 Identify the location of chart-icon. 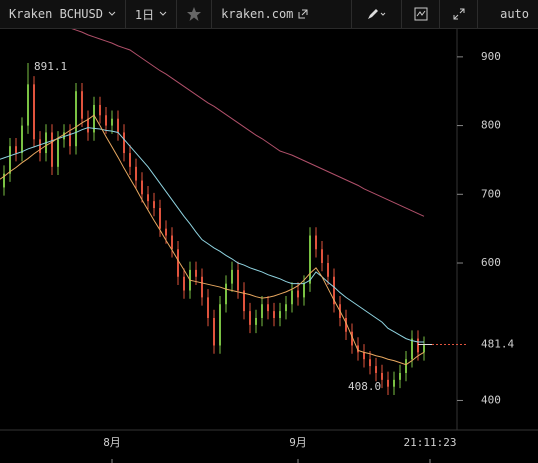
(421, 14).